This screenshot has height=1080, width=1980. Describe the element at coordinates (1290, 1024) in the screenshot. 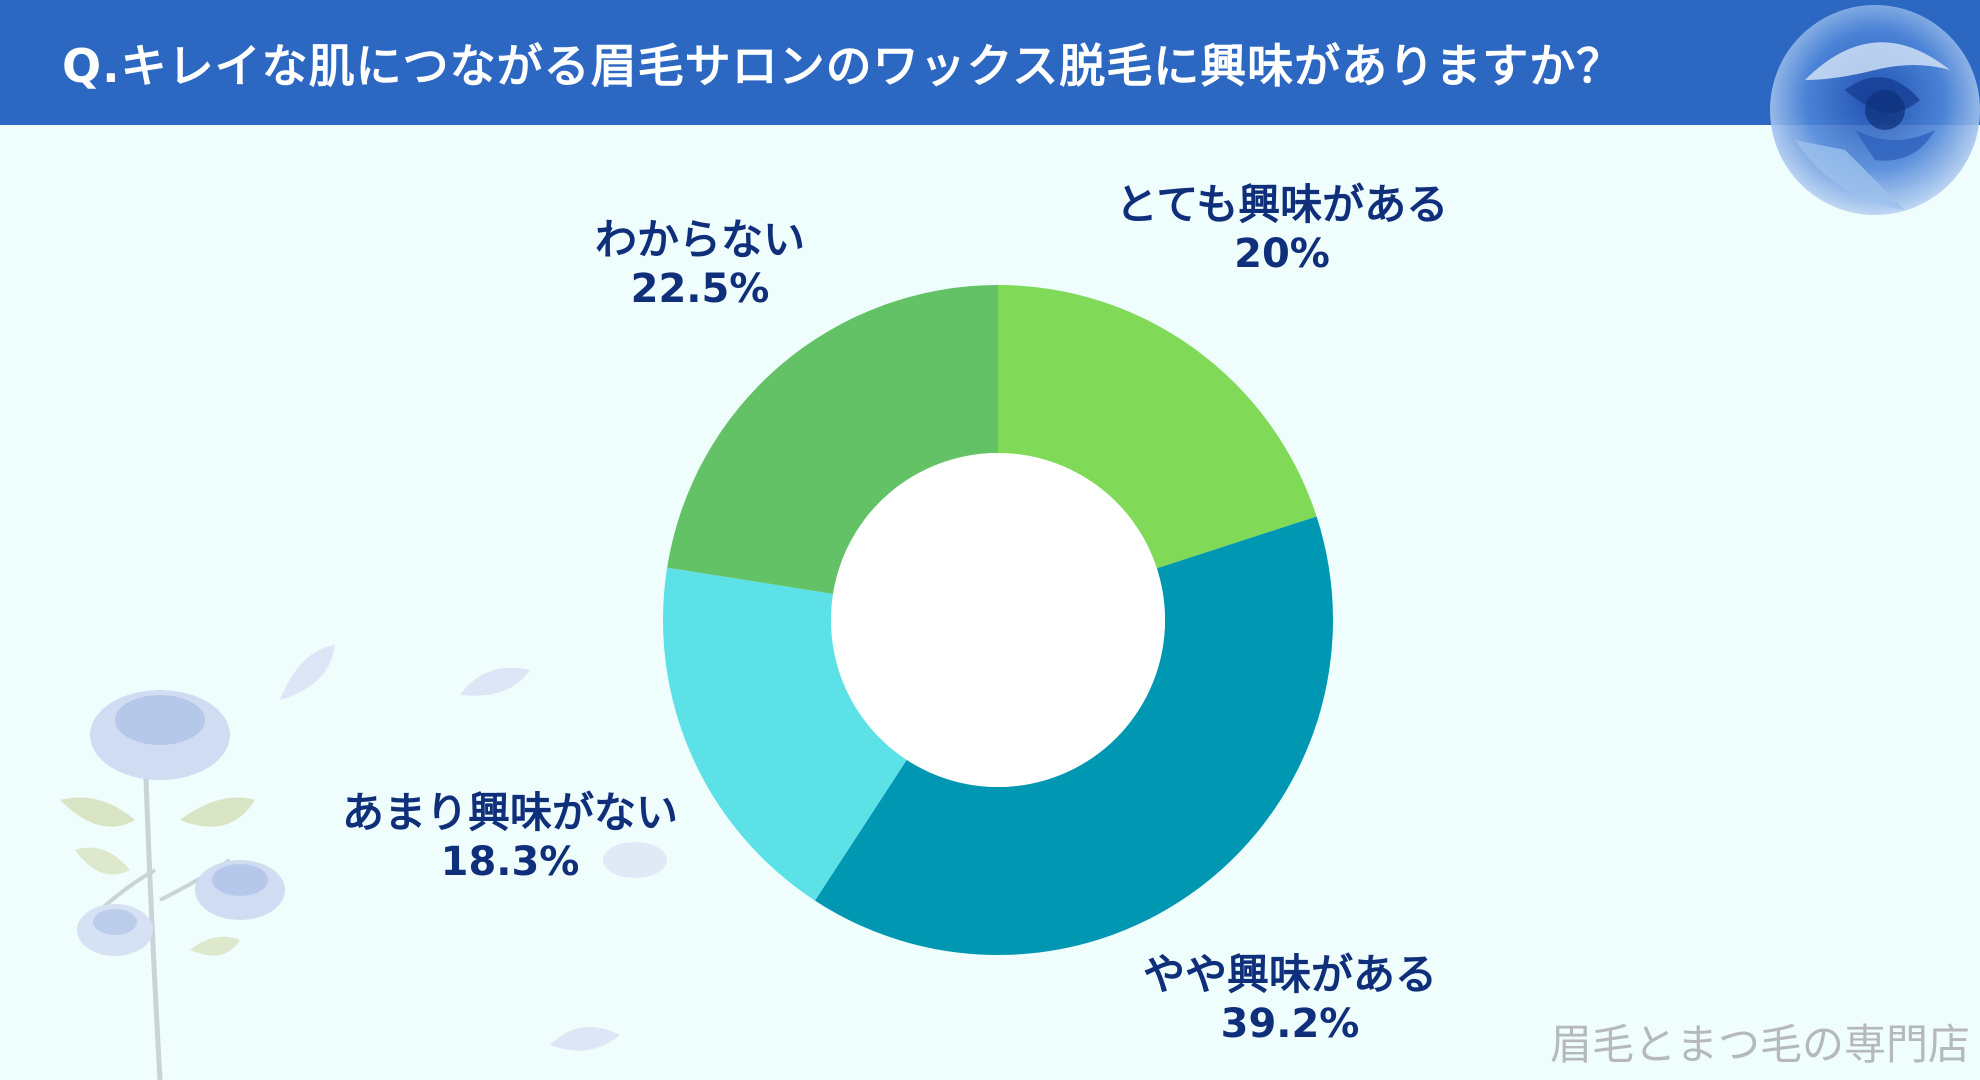

I see `slice-value-label: 39.2%` at that location.